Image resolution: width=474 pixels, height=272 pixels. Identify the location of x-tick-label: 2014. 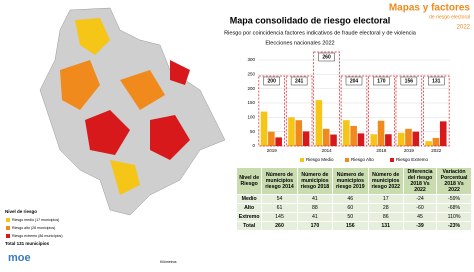
(327, 150).